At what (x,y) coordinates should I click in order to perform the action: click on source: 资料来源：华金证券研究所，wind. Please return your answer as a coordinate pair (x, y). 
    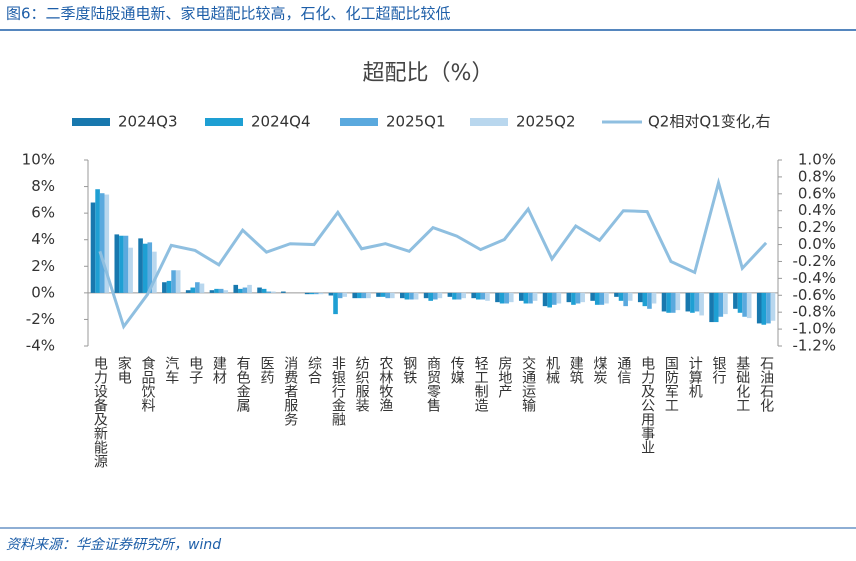
    Looking at the image, I should click on (113, 545).